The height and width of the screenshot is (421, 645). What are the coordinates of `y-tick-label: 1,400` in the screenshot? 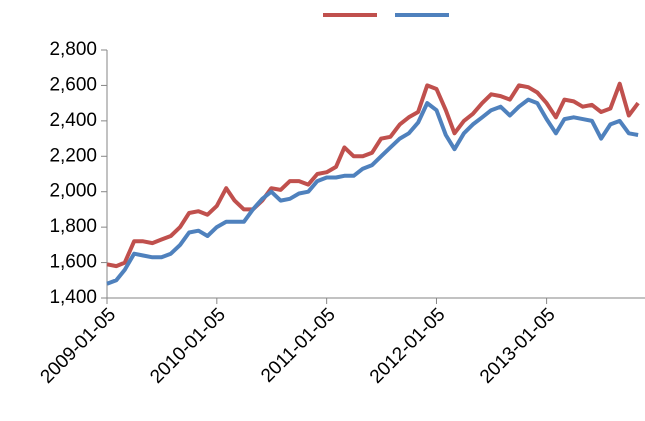 It's located at (73, 297).